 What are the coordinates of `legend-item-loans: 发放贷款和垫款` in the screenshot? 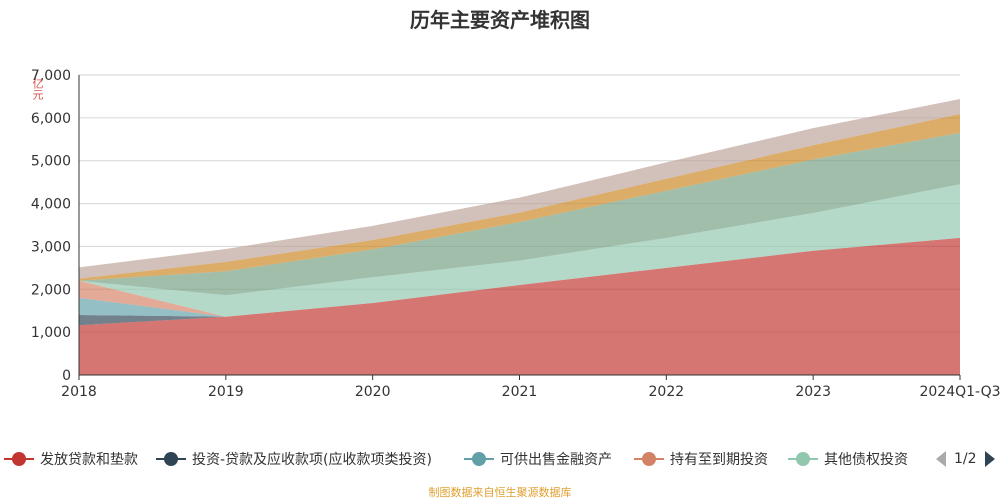 It's located at (71, 459).